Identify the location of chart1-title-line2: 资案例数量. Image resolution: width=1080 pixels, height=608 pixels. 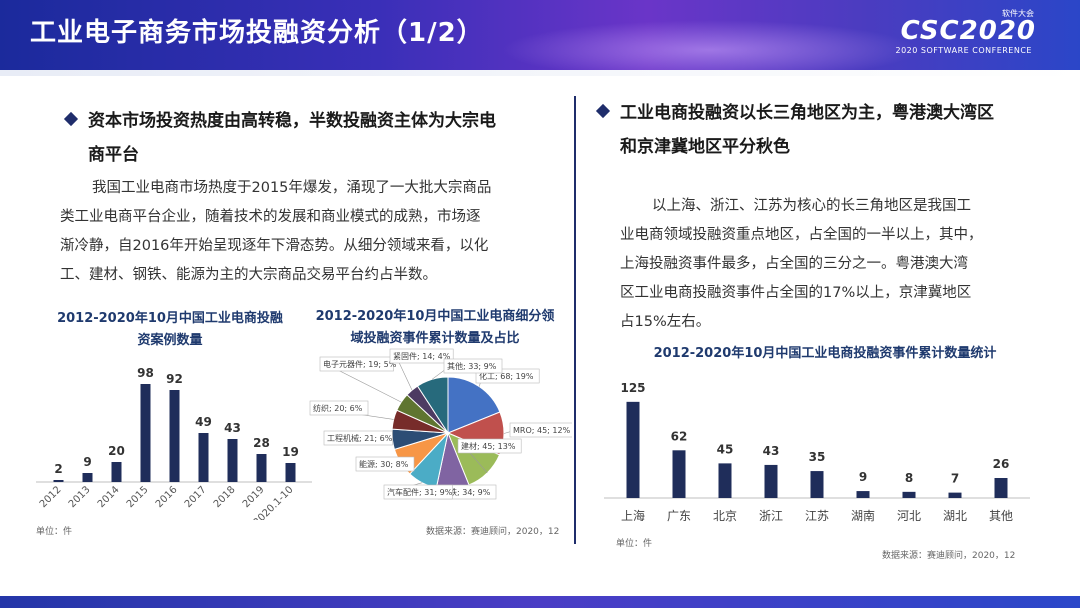
(170, 340).